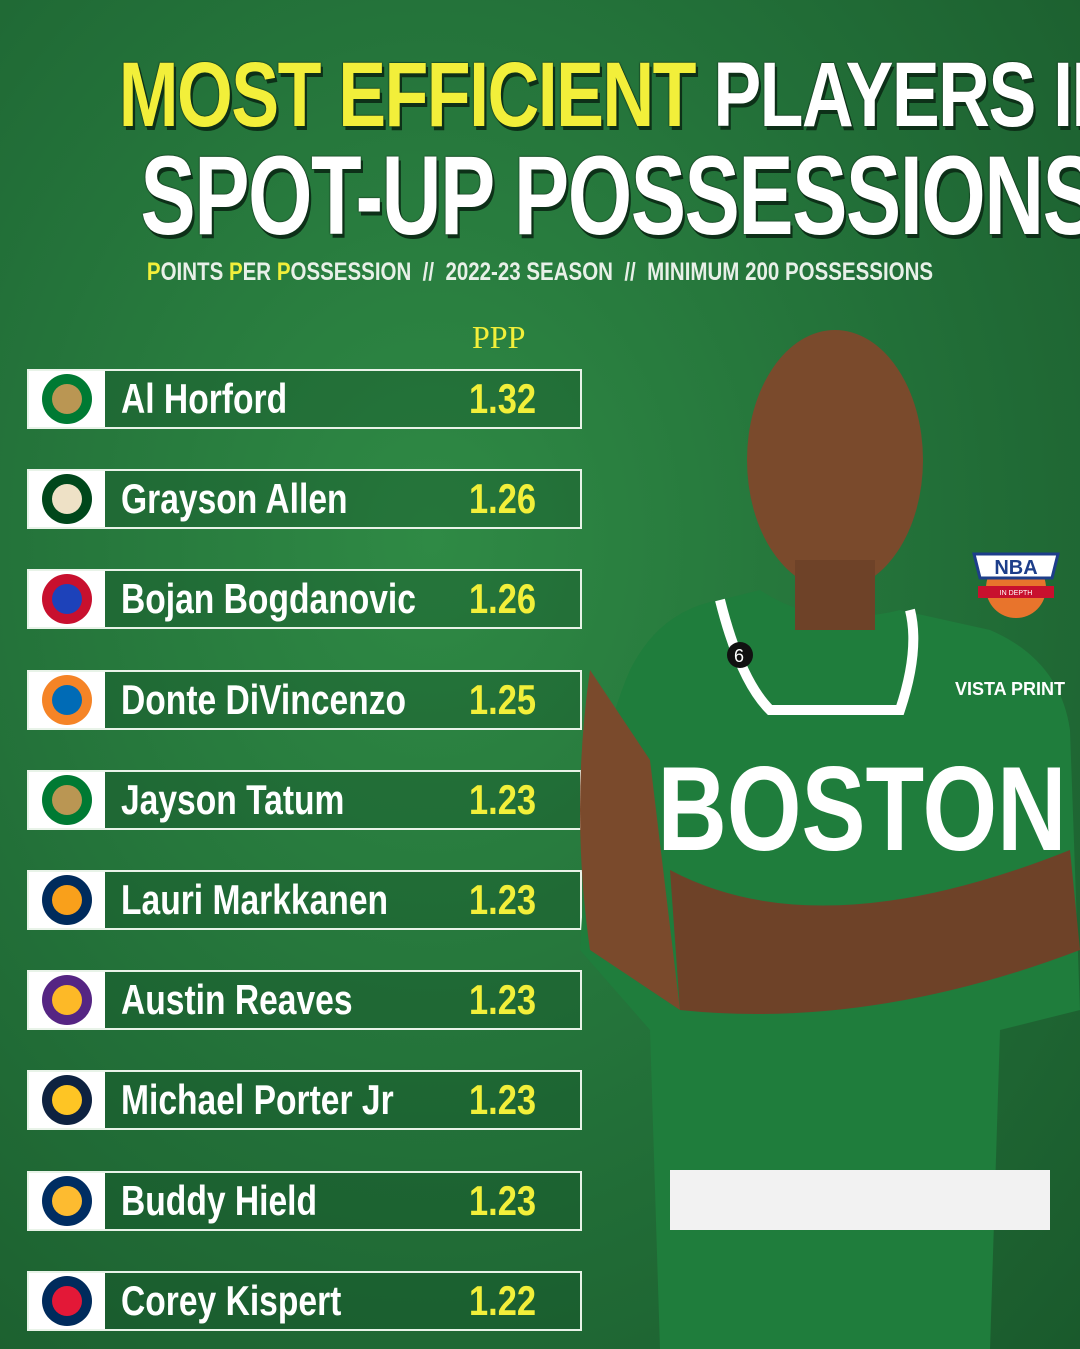 The image size is (1080, 1349). Describe the element at coordinates (1015, 568) in the screenshot. I see `nba-text: NBA` at that location.